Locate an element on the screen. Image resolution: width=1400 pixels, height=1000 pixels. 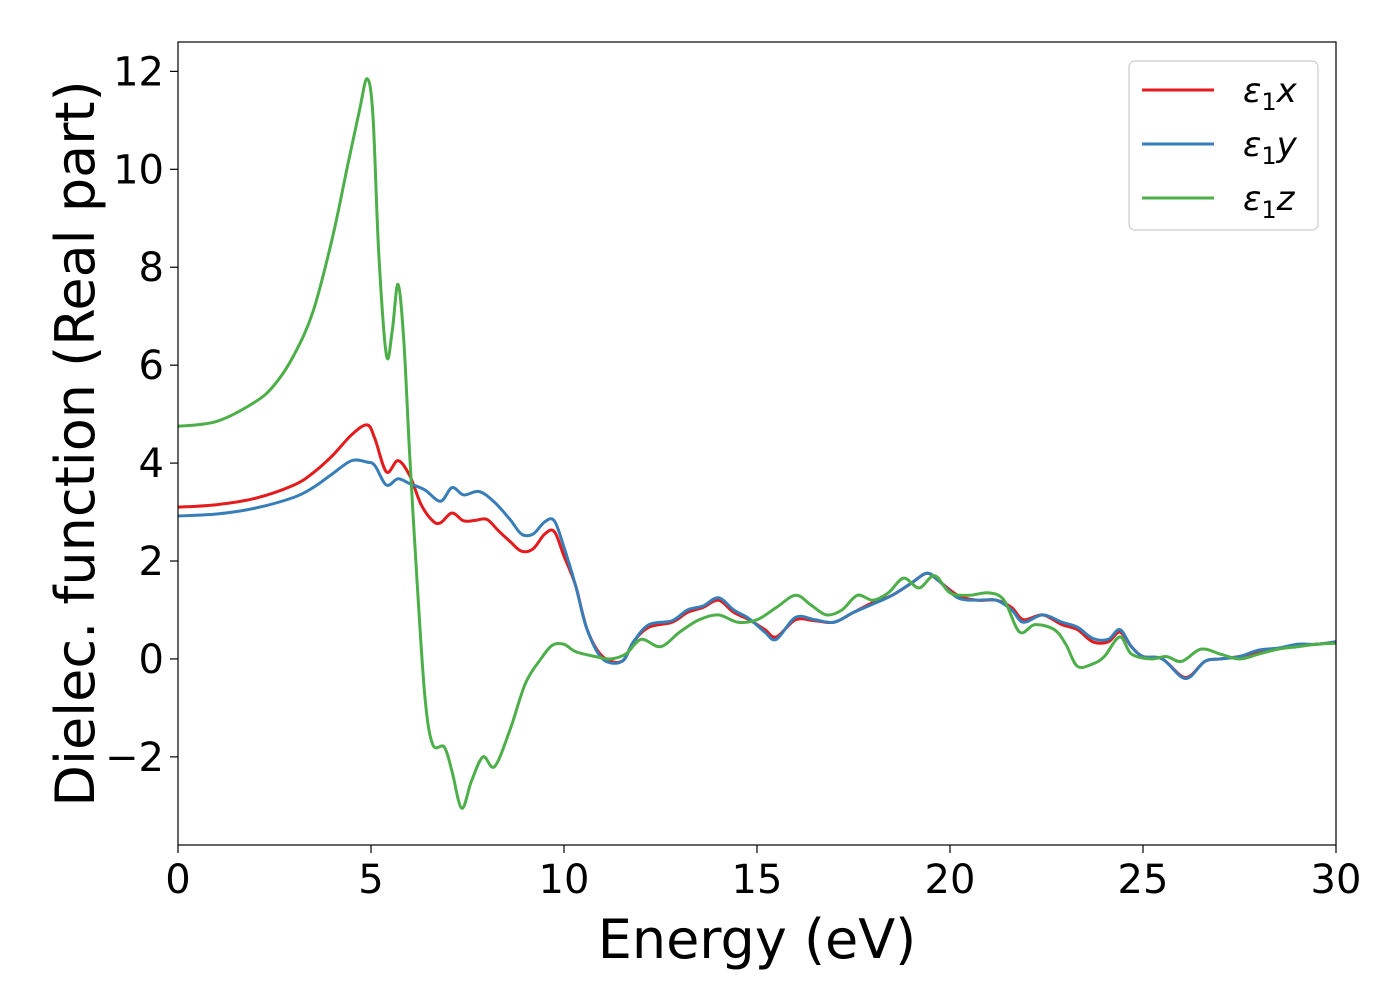
y-tick-label: −2 is located at coordinates (134, 758).